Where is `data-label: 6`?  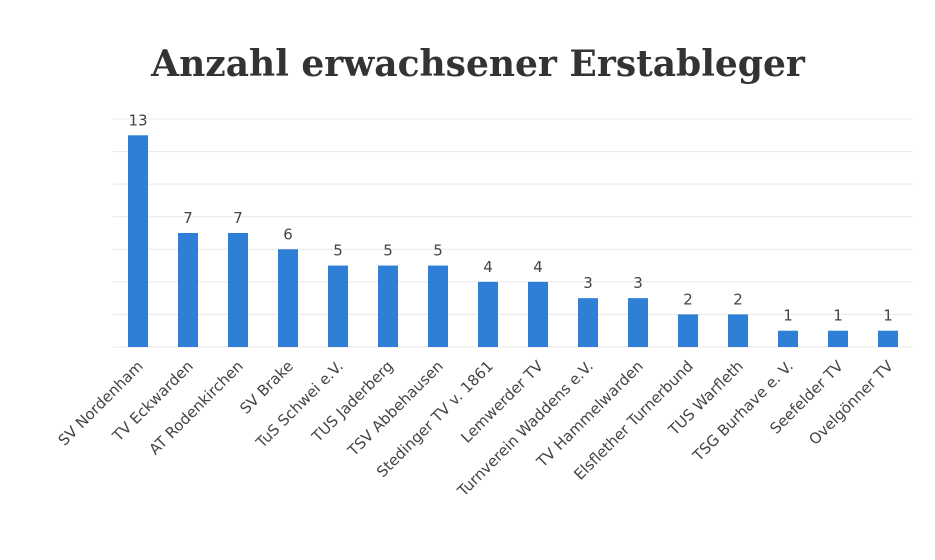
data-label: 6 is located at coordinates (288, 234).